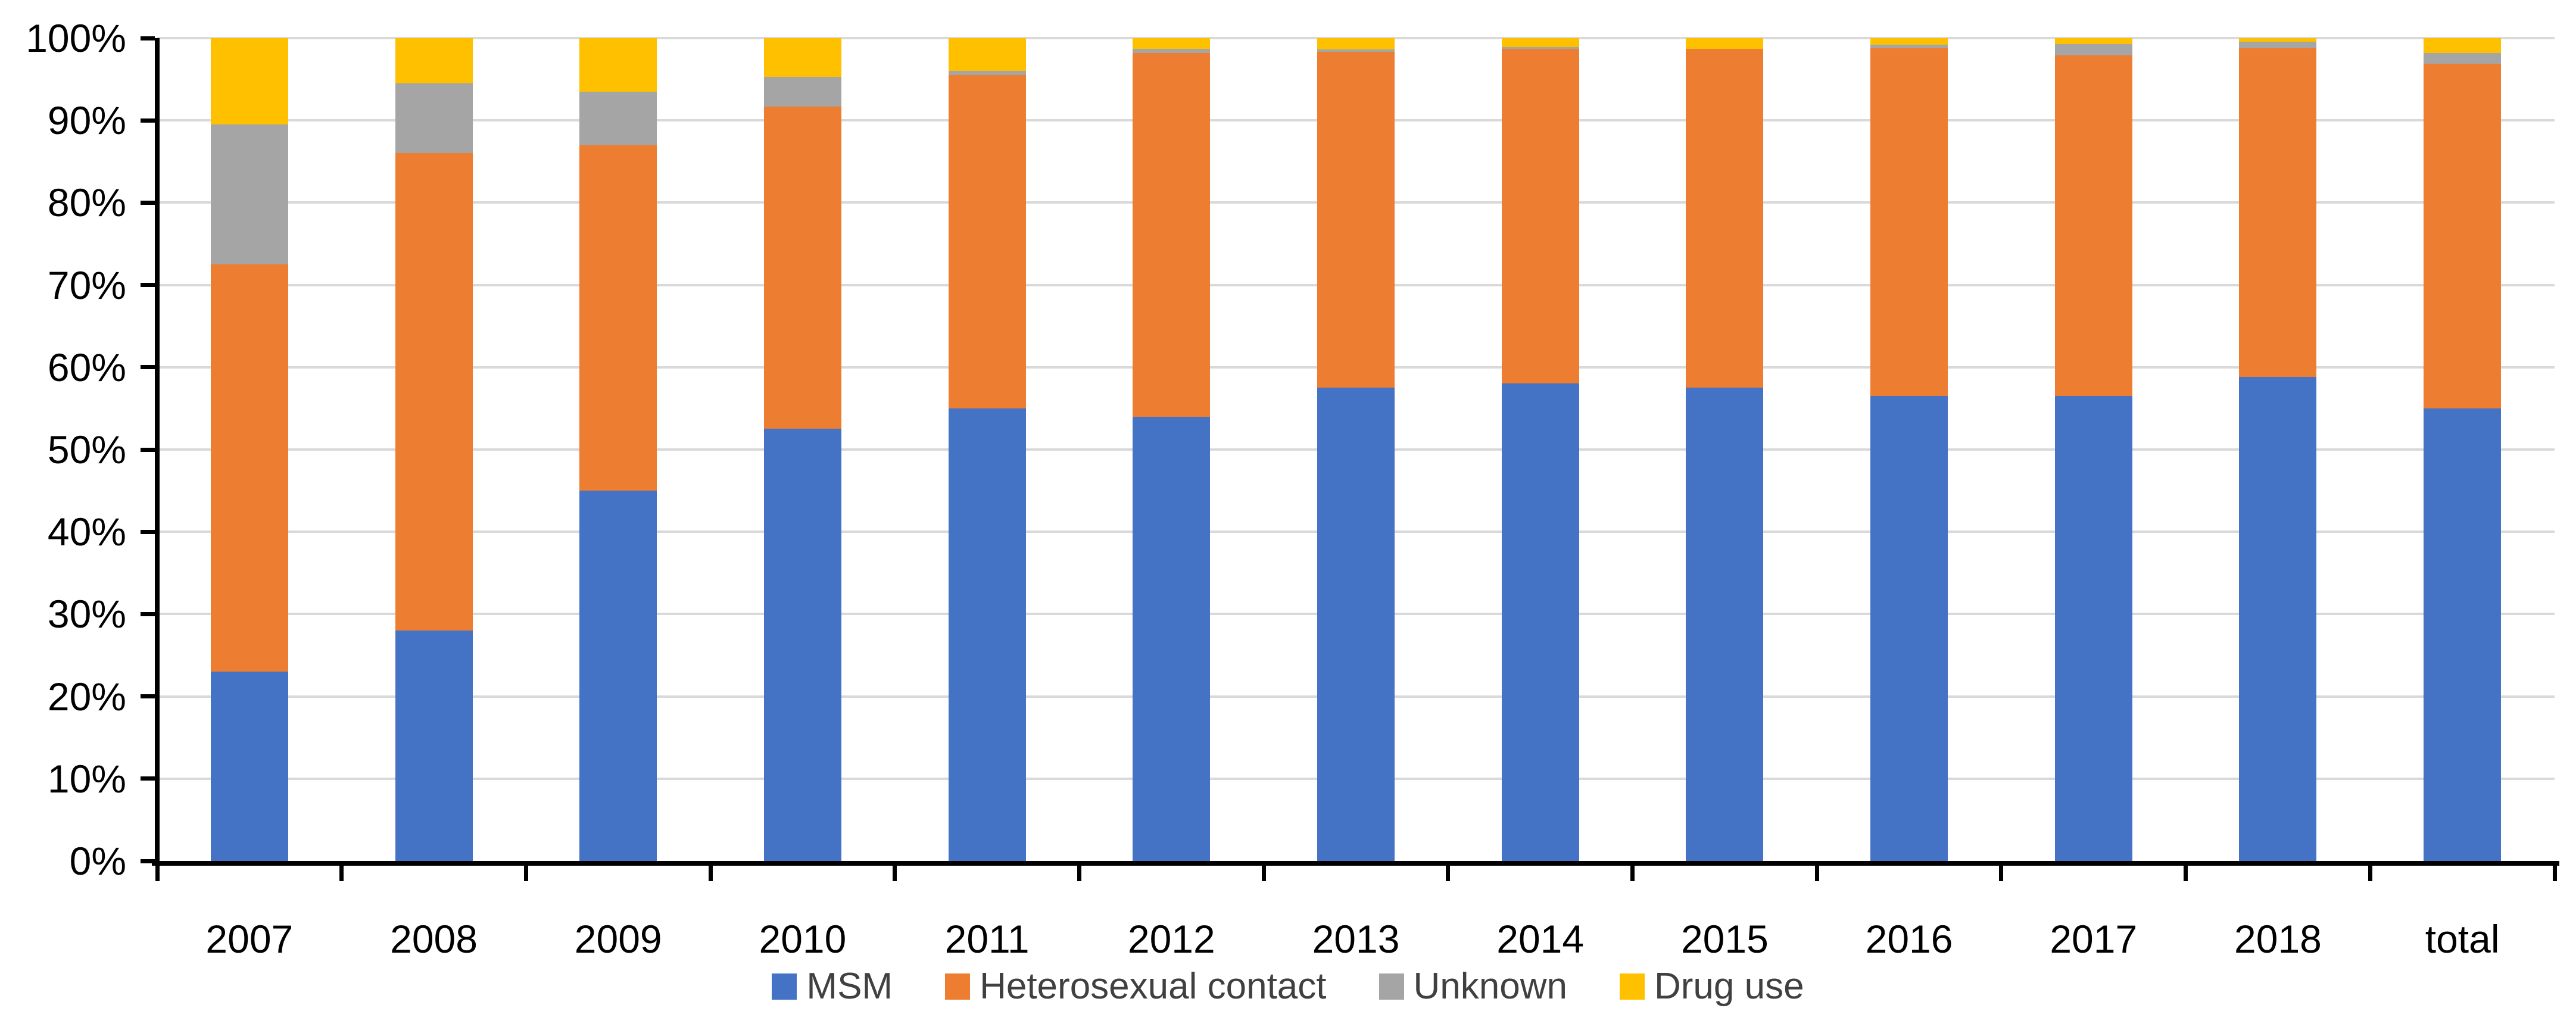 The width and height of the screenshot is (2576, 1036). I want to click on bar-2008-segment-drug-use, so click(434, 60).